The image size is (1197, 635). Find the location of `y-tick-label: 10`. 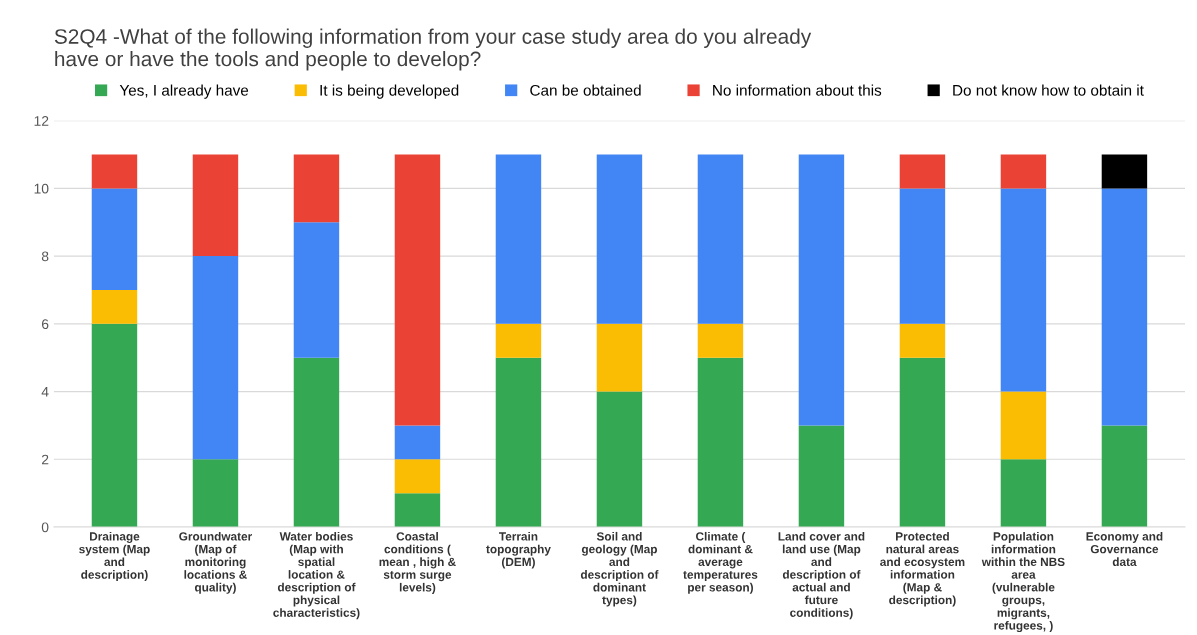

y-tick-label: 10 is located at coordinates (41, 188).